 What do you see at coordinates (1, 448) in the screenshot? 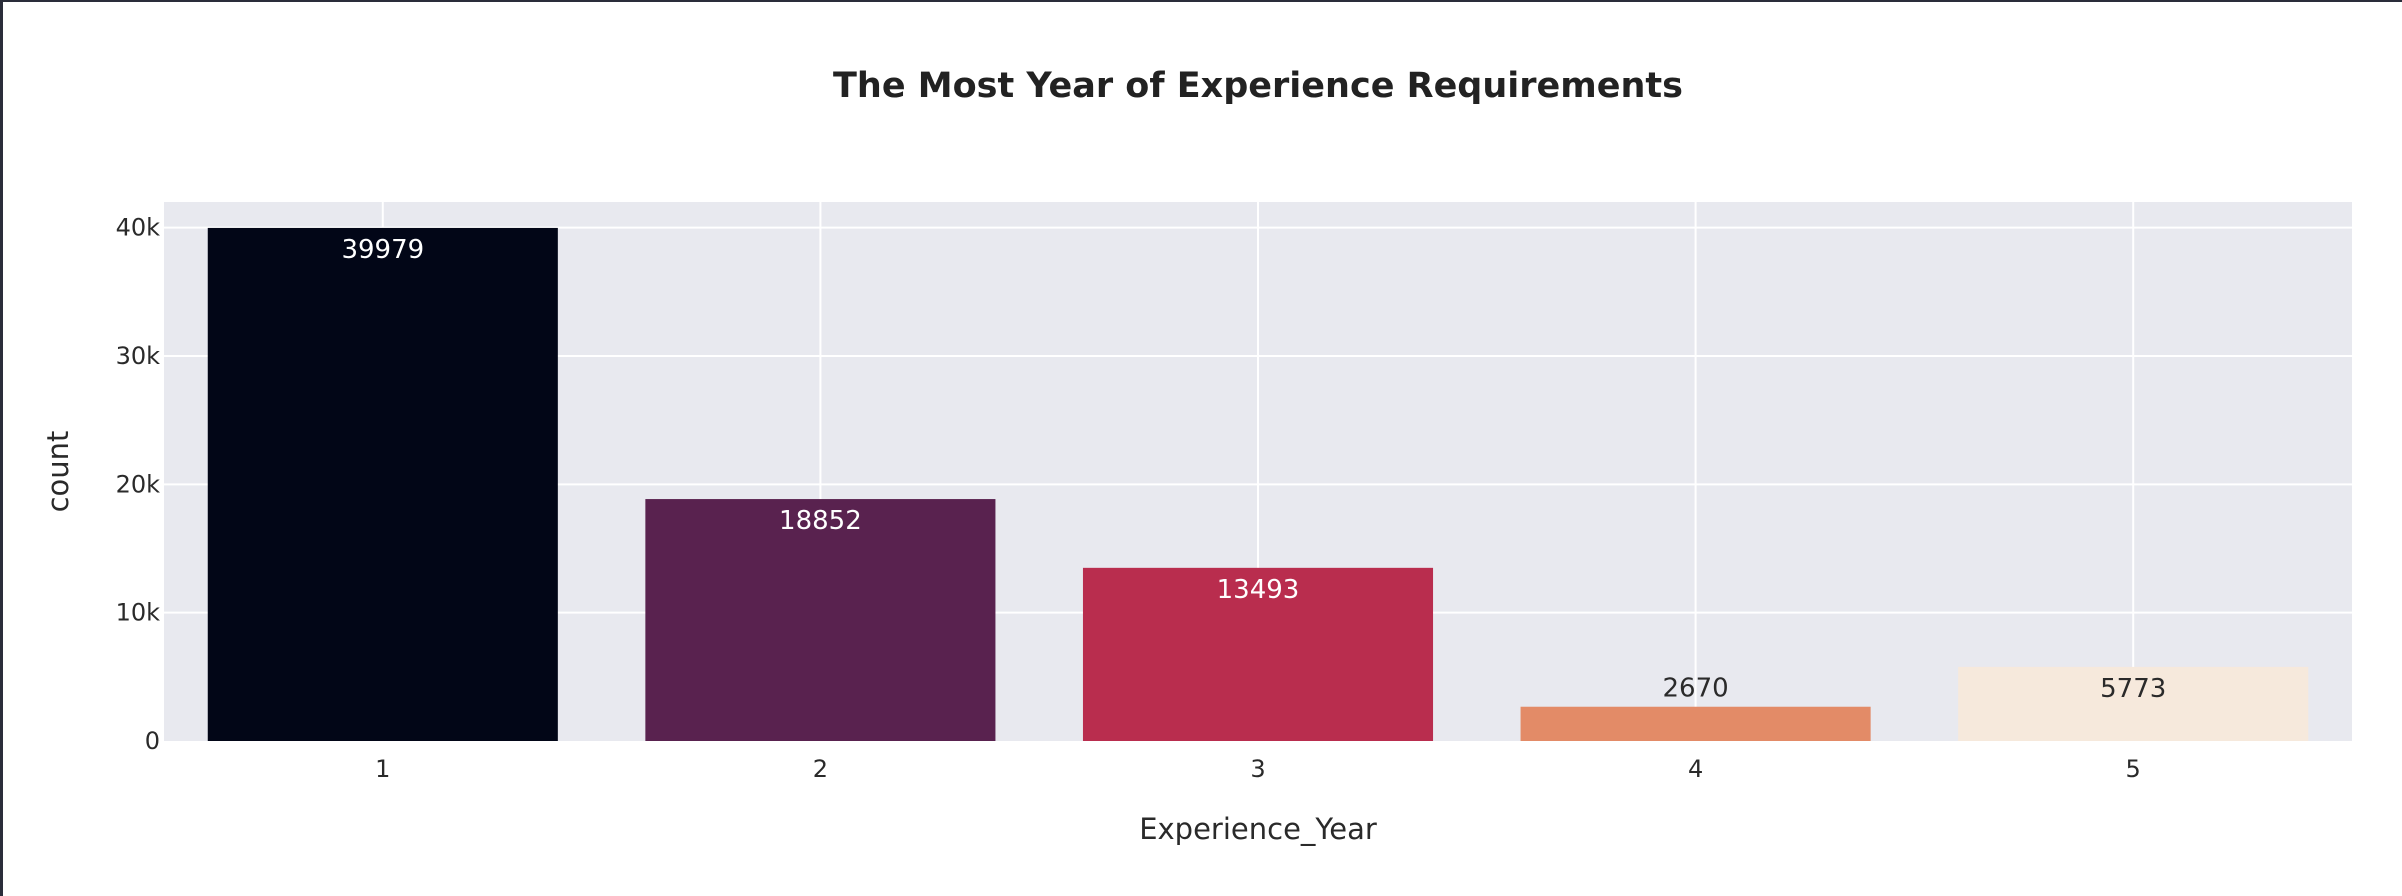
I see `window-left-border` at bounding box center [1, 448].